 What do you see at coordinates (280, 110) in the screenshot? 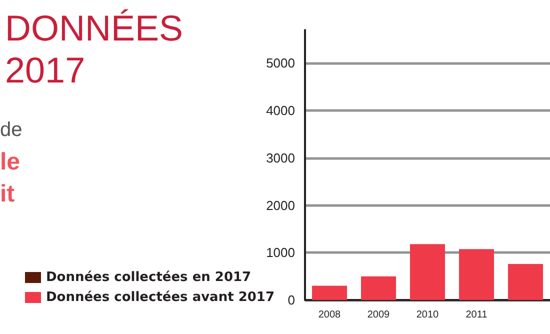
I see `y-tick-label: 4000` at bounding box center [280, 110].